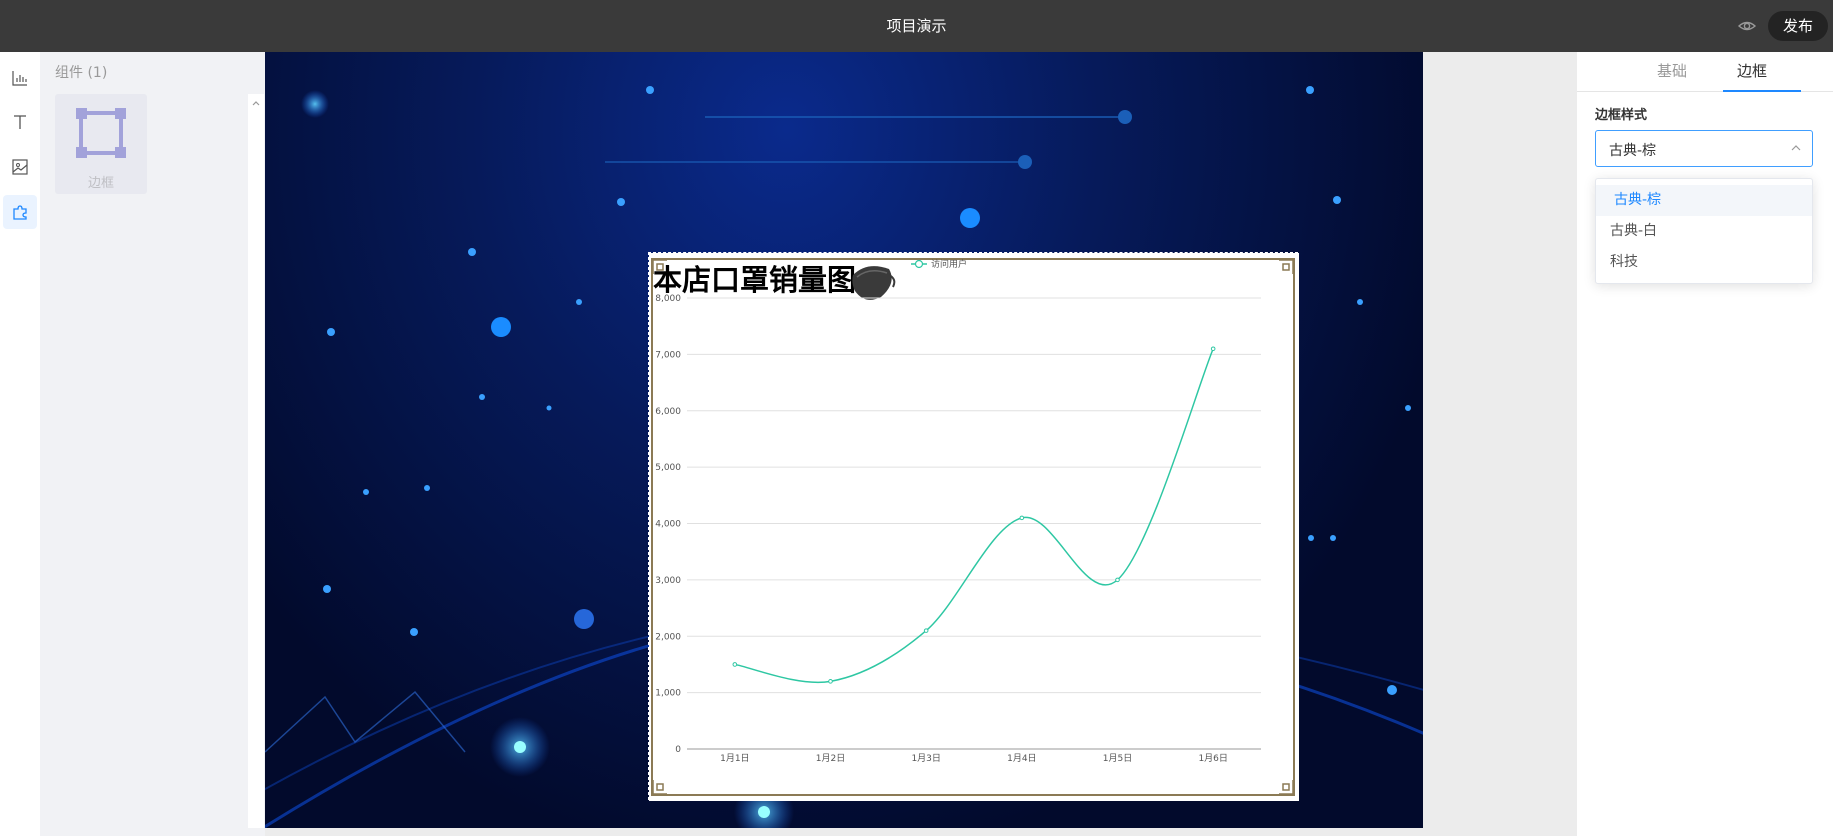  What do you see at coordinates (20, 122) in the screenshot?
I see `text-icon` at bounding box center [20, 122].